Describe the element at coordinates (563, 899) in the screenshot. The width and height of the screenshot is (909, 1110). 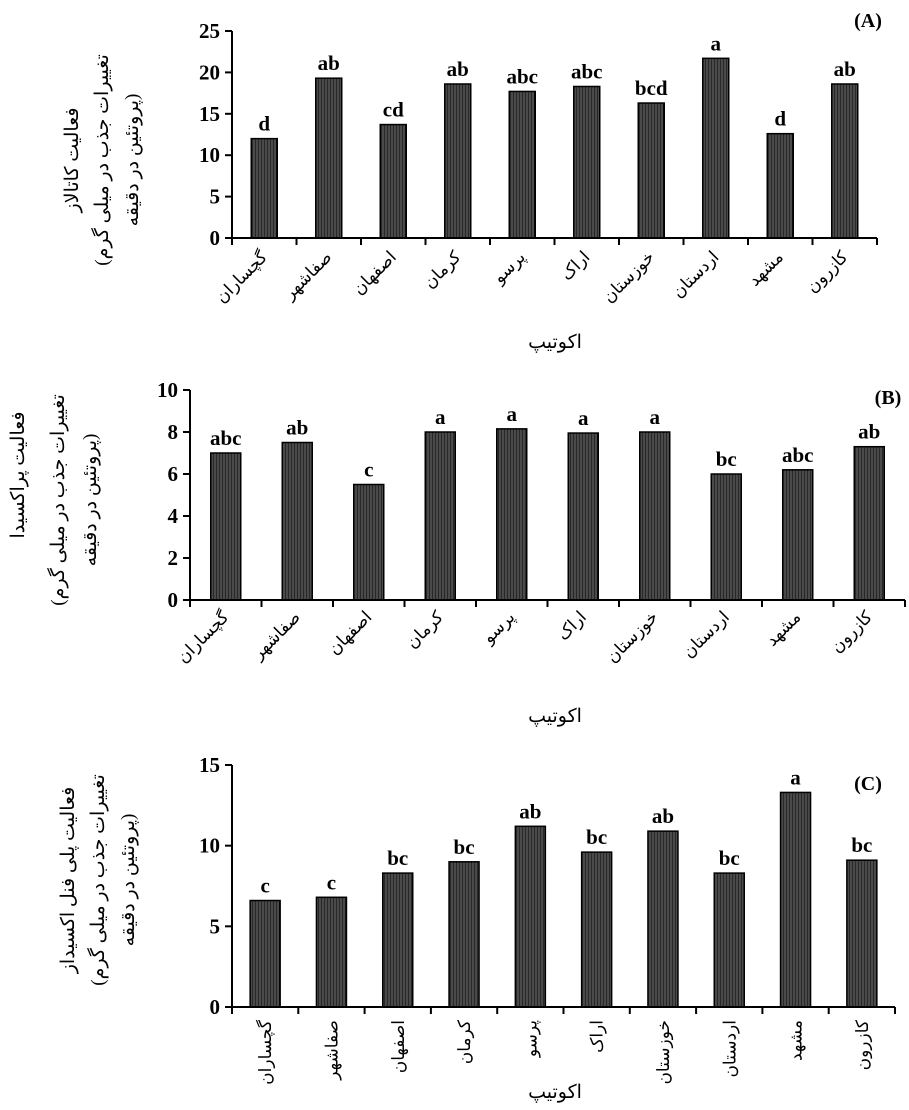
I see `bars-c` at that location.